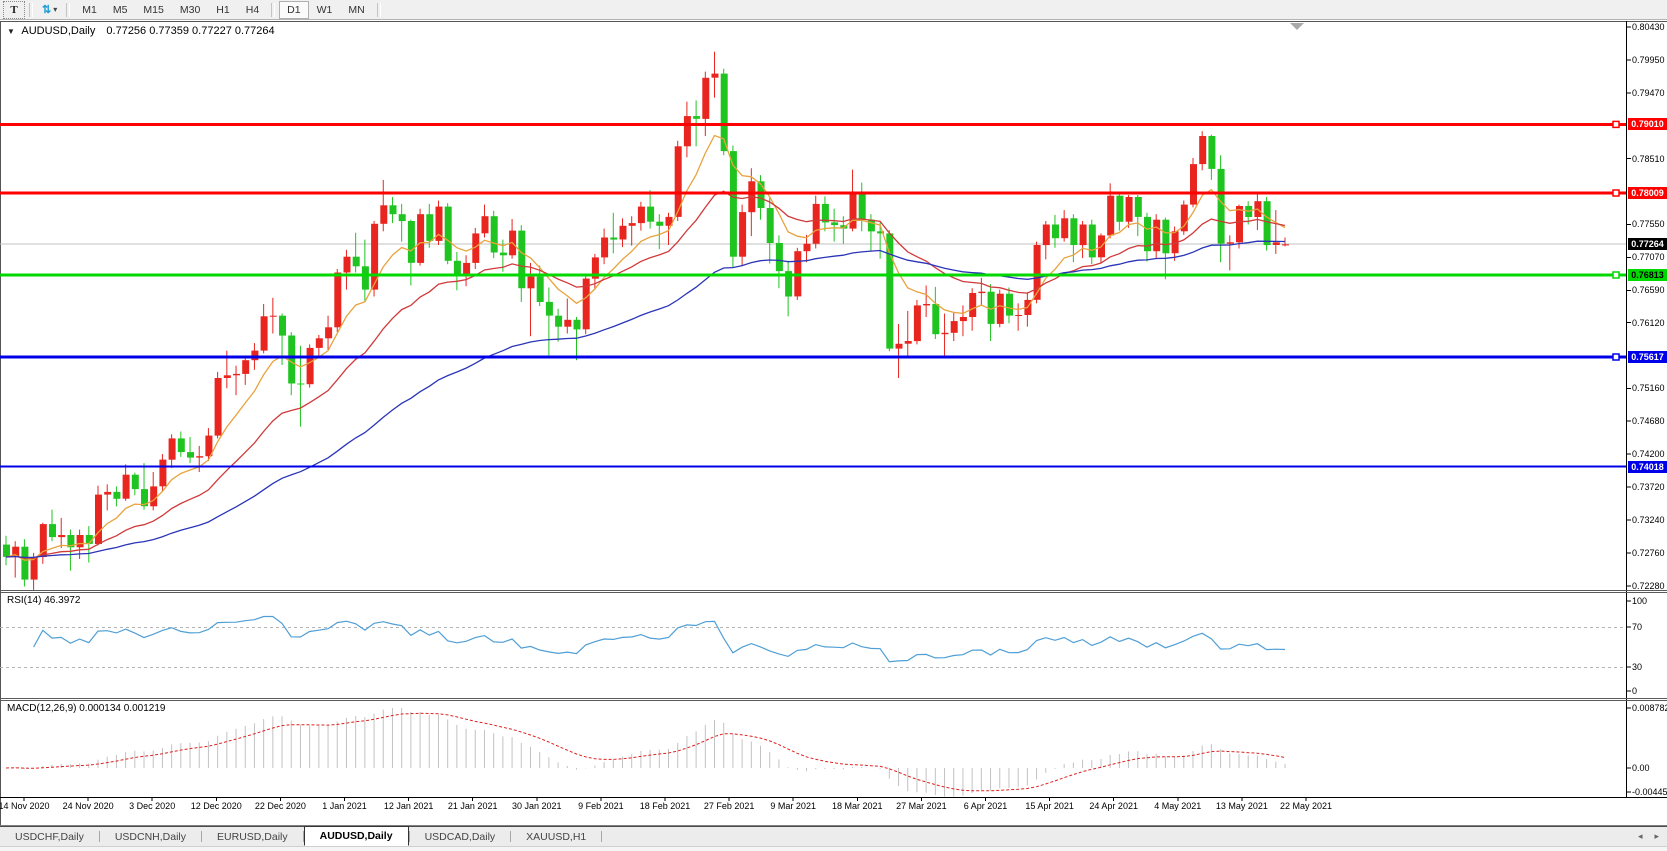 This screenshot has height=851, width=1667. I want to click on rsi-axis-label: 70, so click(1637, 627).